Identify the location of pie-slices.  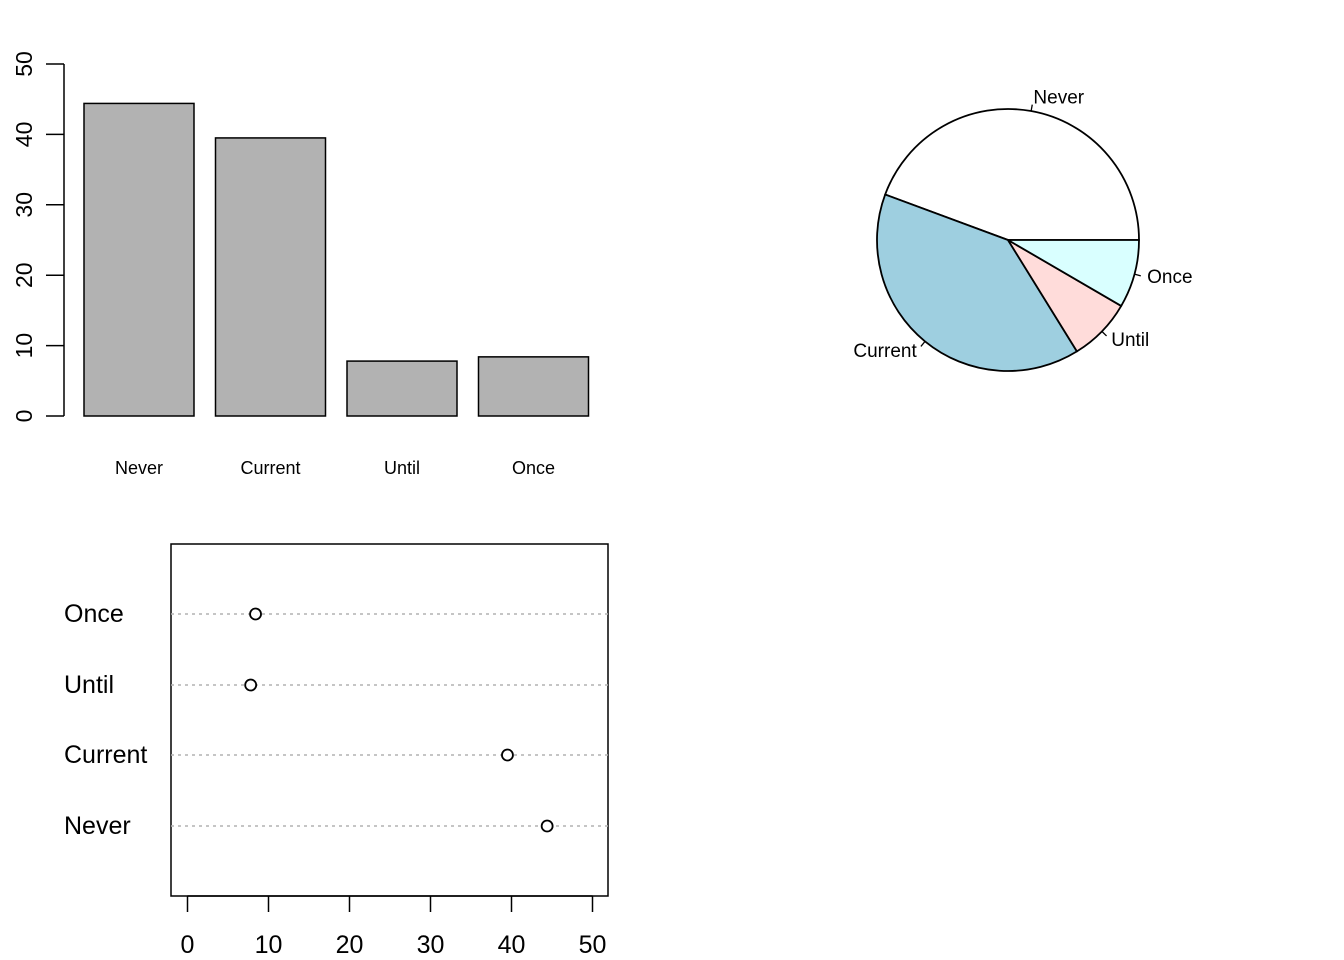
(1008, 240).